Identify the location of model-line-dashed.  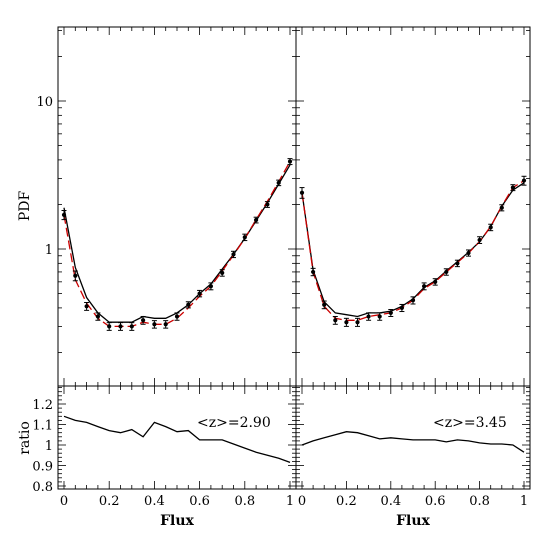
(177, 244).